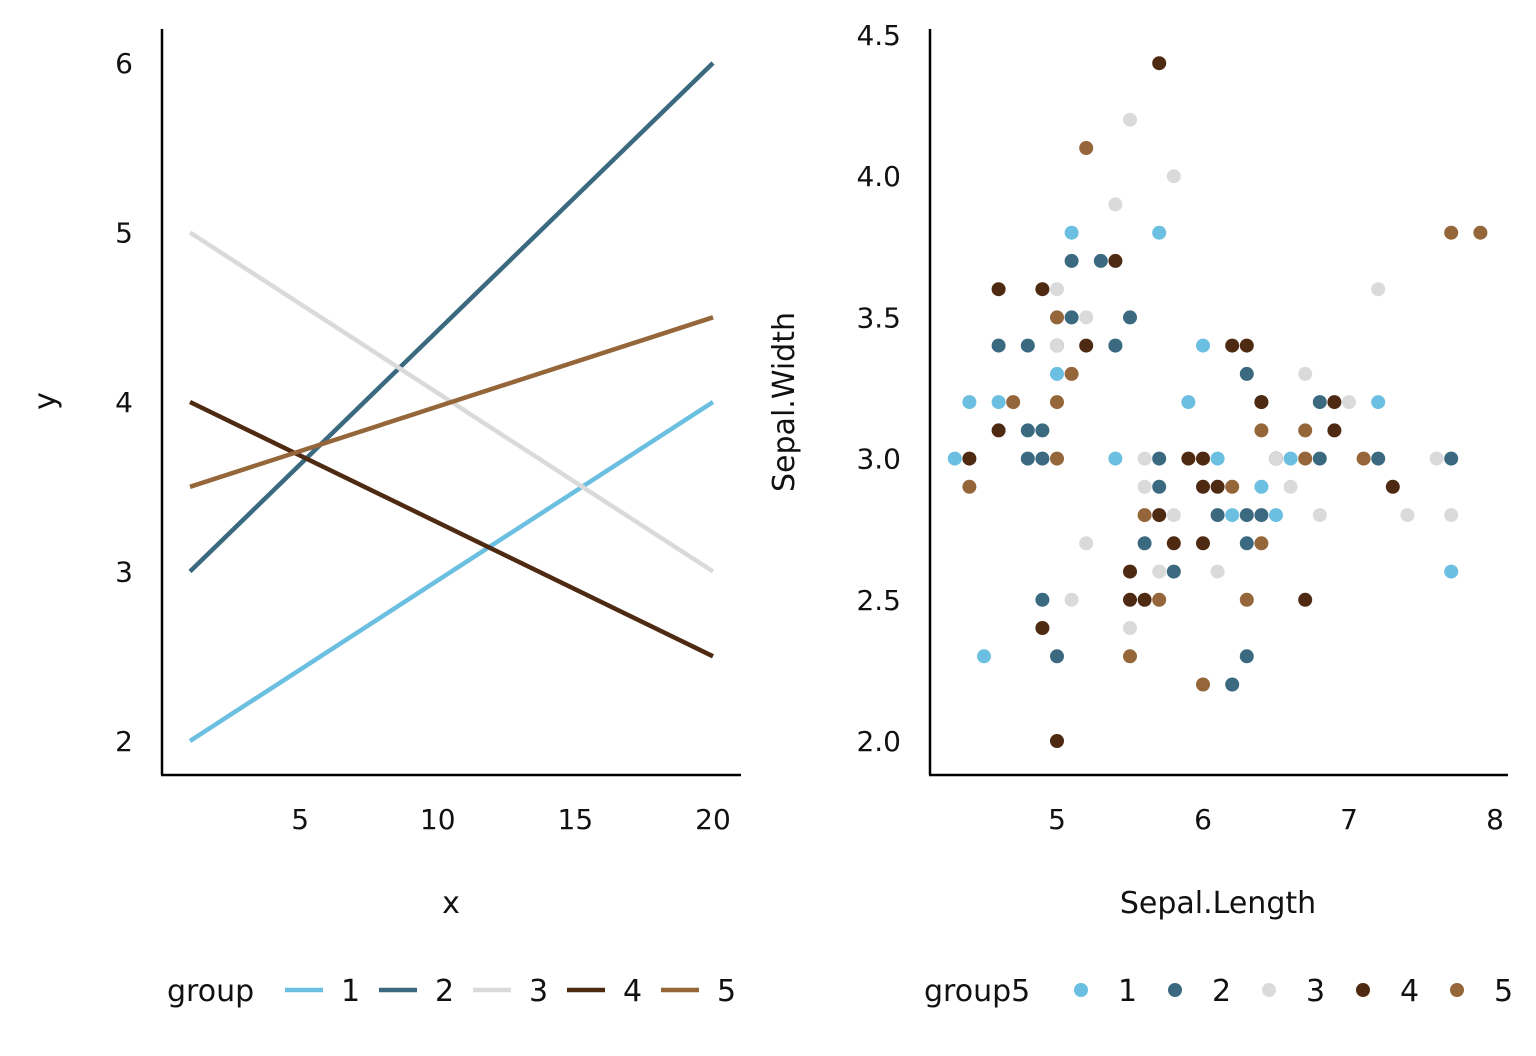 The width and height of the screenshot is (1536, 1056). I want to click on y-tick-label: 2, so click(124, 741).